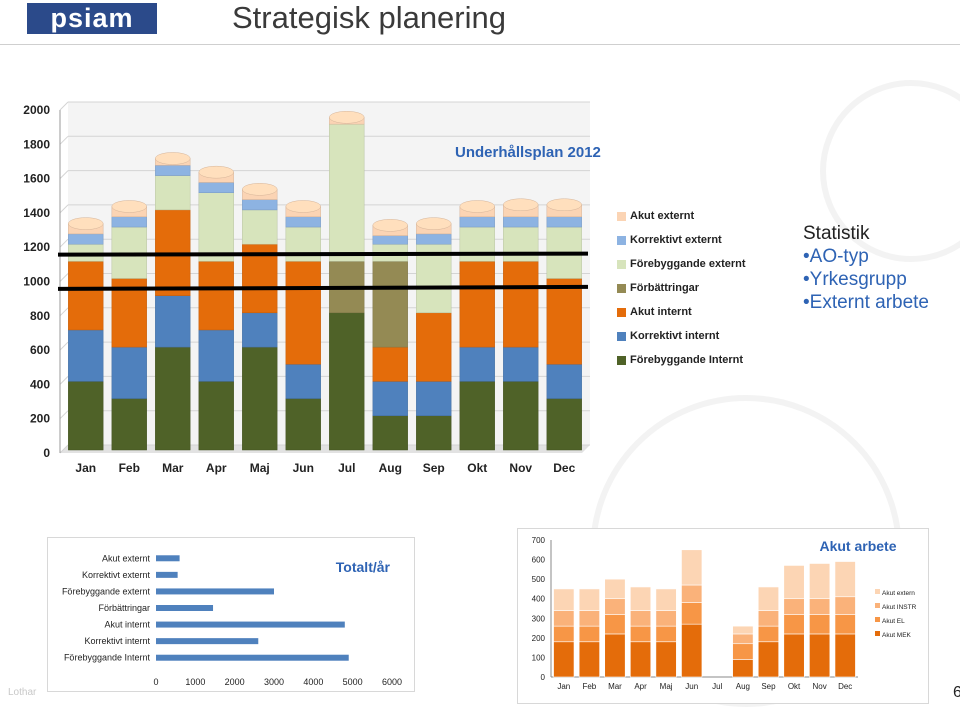 This screenshot has height=708, width=960. I want to click on akut-bar-Apr-Akut MEK, so click(641, 659).